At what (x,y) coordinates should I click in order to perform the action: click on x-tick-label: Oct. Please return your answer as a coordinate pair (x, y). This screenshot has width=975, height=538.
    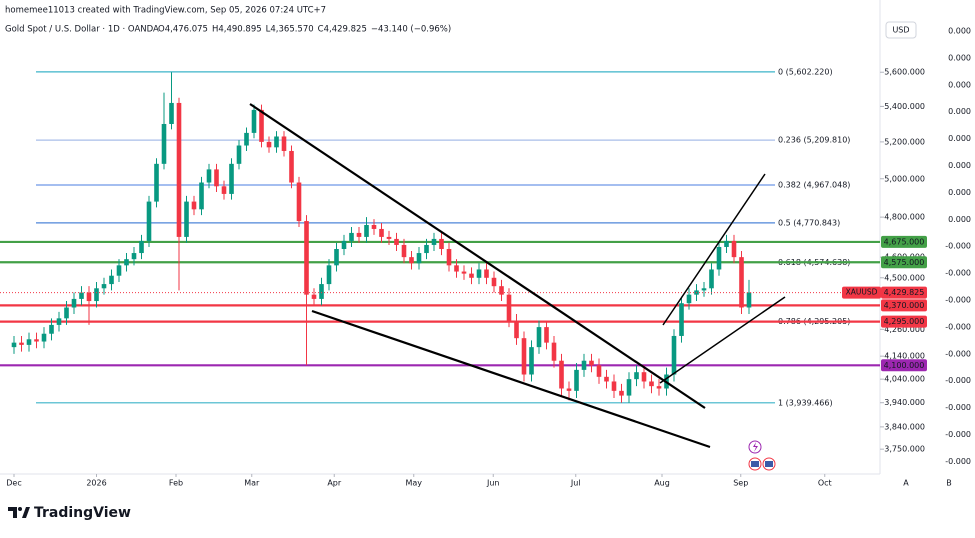
    Looking at the image, I should click on (825, 483).